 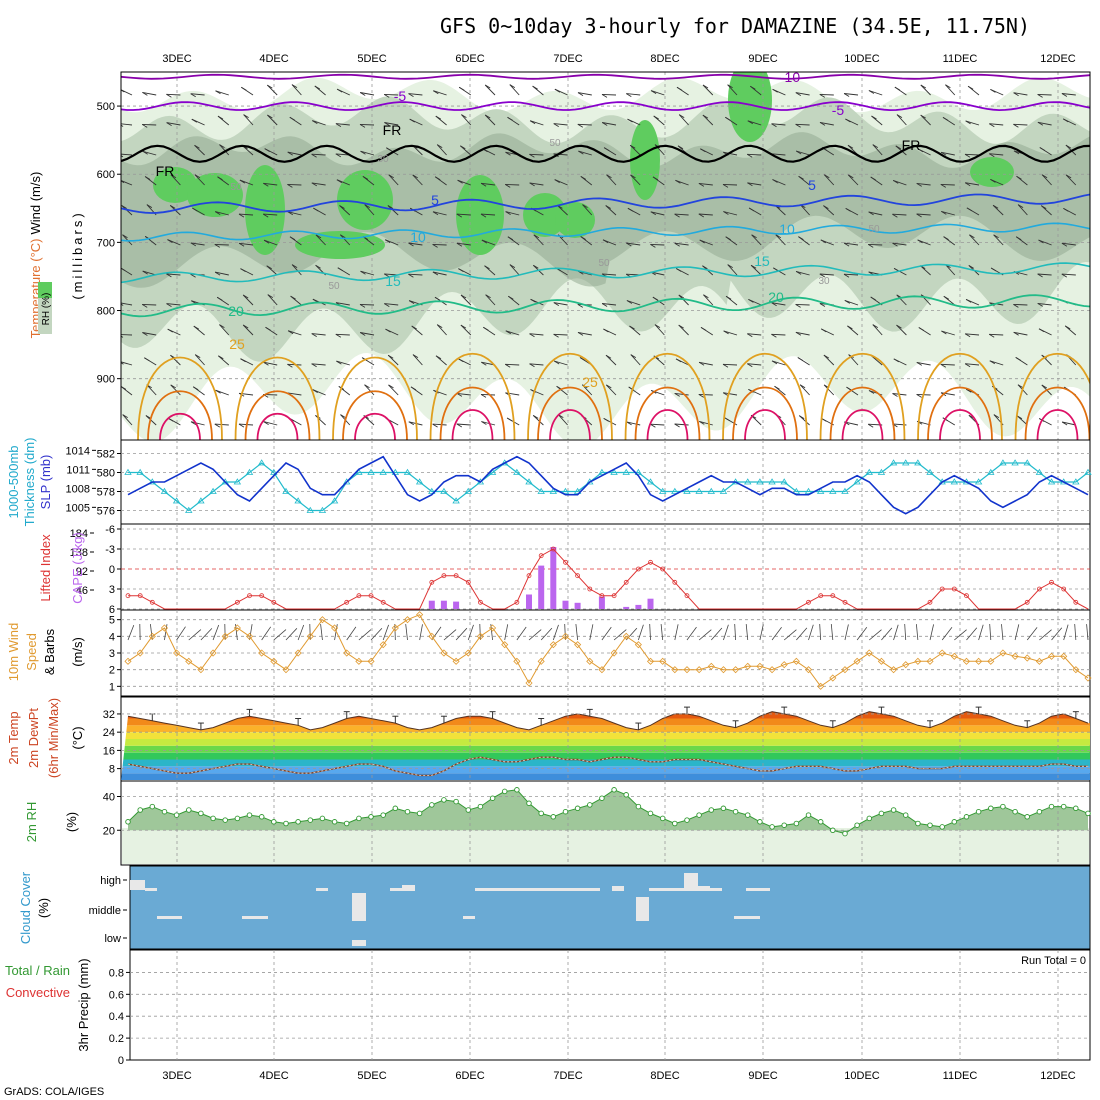 I want to click on cloud-tick-label: low, so click(x=112, y=939).